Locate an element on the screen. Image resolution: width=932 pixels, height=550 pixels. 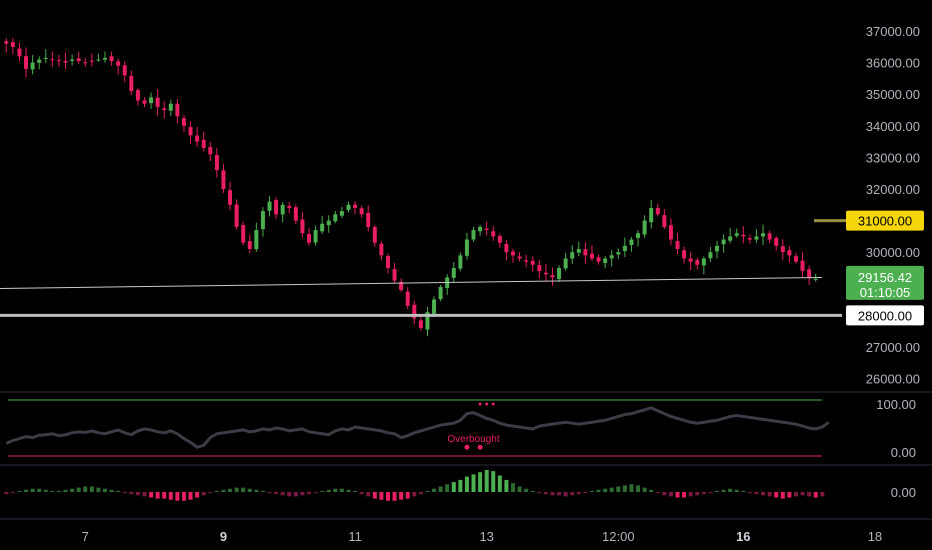
price-tick-label: 26000.00 is located at coordinates (893, 379).